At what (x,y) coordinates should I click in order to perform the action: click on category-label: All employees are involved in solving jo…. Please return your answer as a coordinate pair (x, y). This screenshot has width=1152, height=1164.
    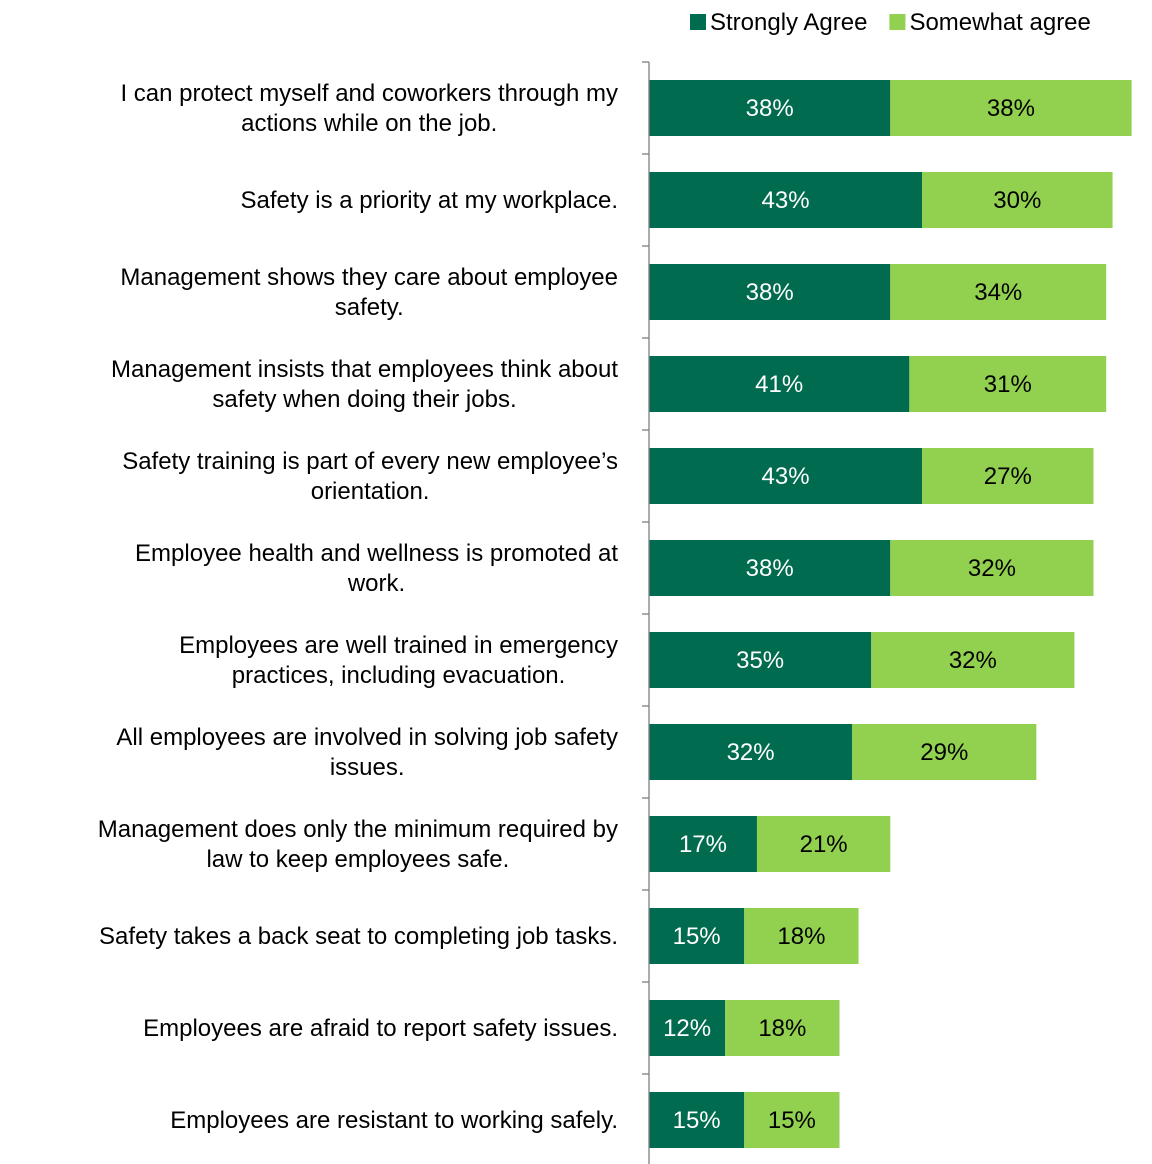
    Looking at the image, I should click on (367, 752).